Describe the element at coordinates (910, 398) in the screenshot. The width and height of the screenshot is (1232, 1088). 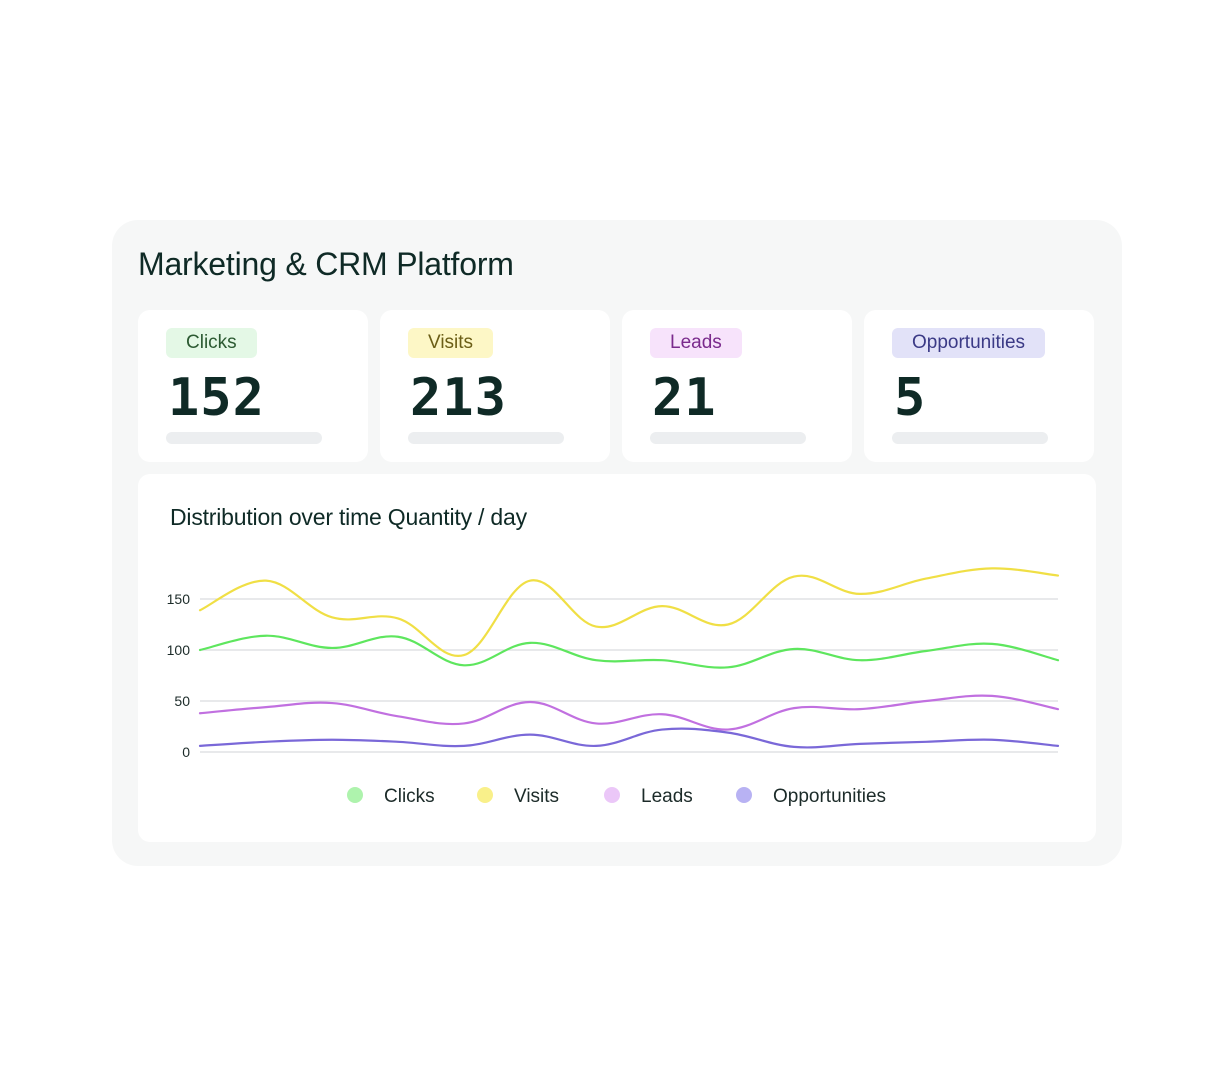
I see `metric-value-opportunities: 5` at that location.